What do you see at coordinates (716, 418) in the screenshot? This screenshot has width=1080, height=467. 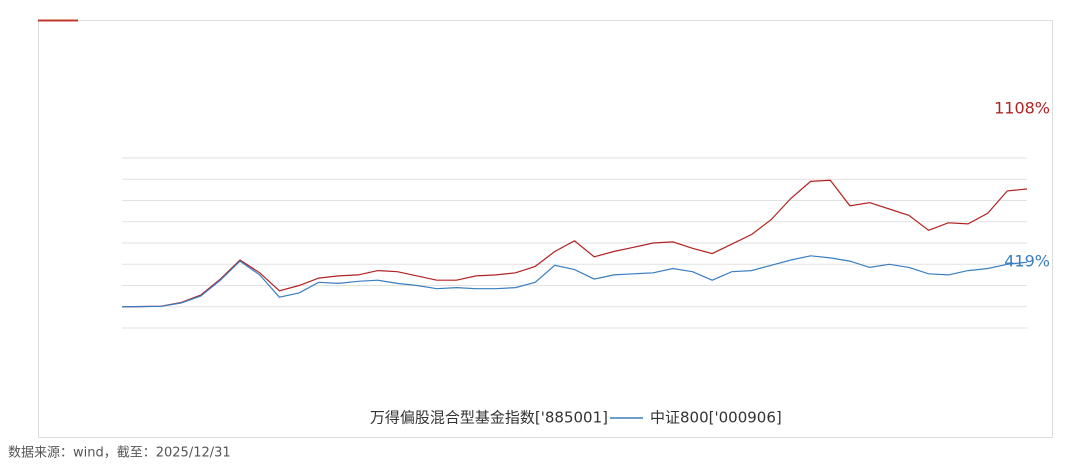 I see `legend-label: 中证800['000906]` at bounding box center [716, 418].